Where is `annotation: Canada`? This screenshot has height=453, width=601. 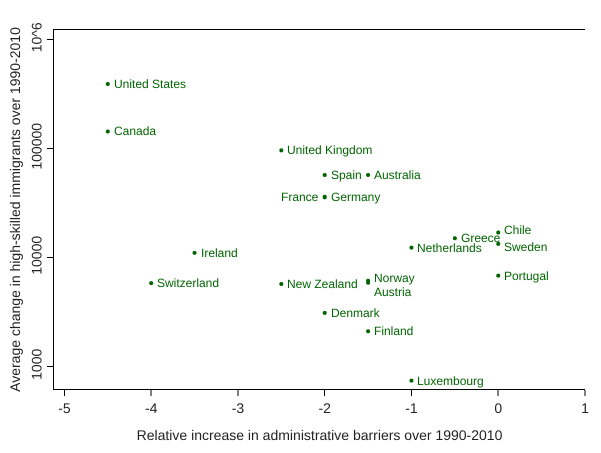
annotation: Canada is located at coordinates (135, 131).